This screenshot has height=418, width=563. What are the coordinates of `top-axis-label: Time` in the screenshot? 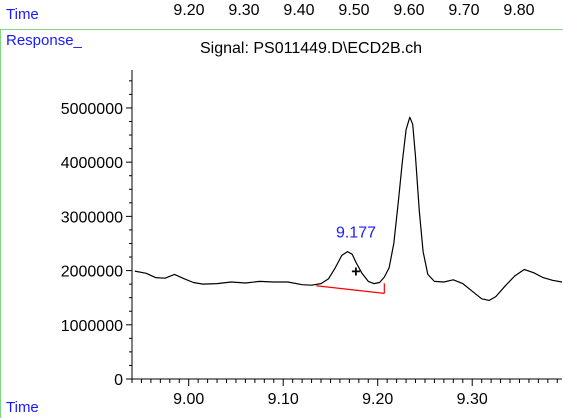 It's located at (22, 14).